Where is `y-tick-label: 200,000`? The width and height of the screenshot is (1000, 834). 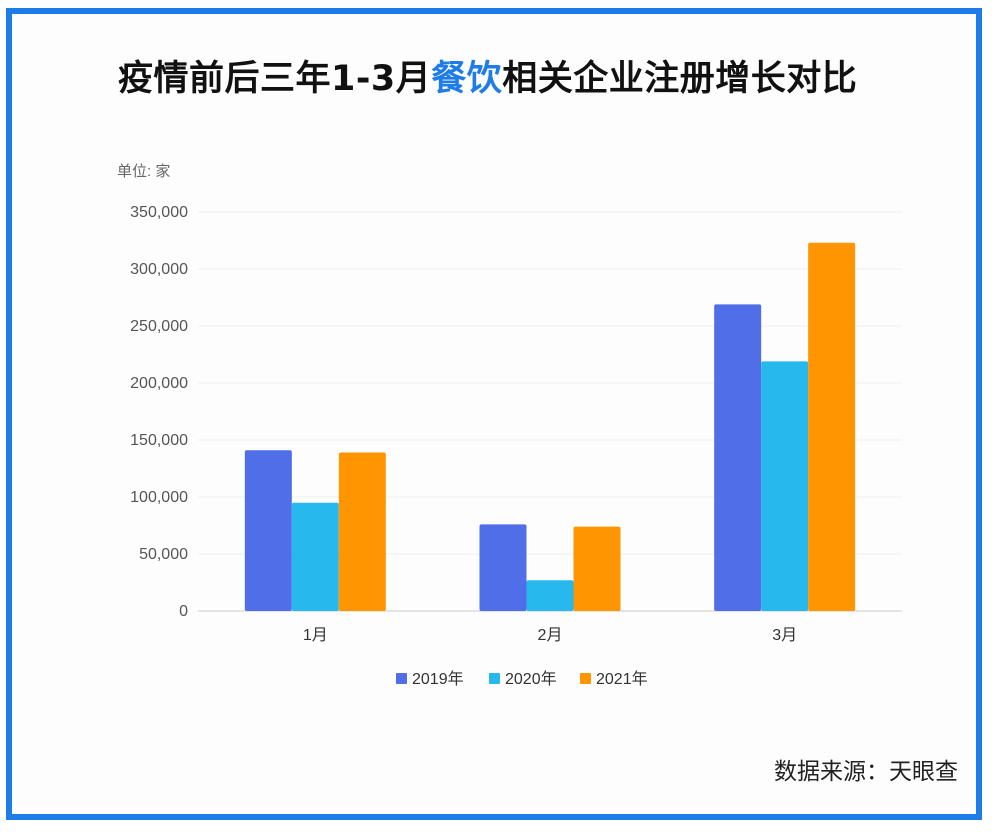
y-tick-label: 200,000 is located at coordinates (159, 383).